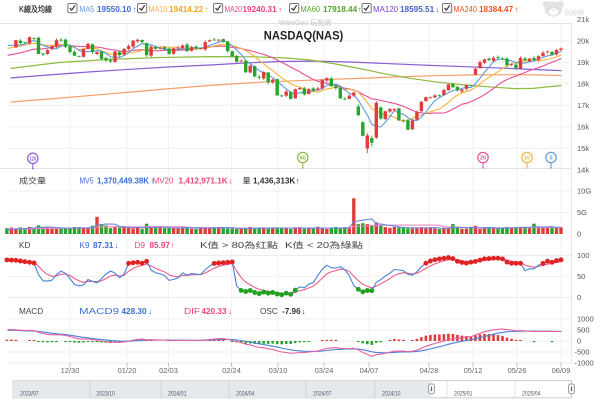 The height and width of the screenshot is (402, 600). What do you see at coordinates (24, 245) in the screenshot?
I see `svg-text: KD` at bounding box center [24, 245].